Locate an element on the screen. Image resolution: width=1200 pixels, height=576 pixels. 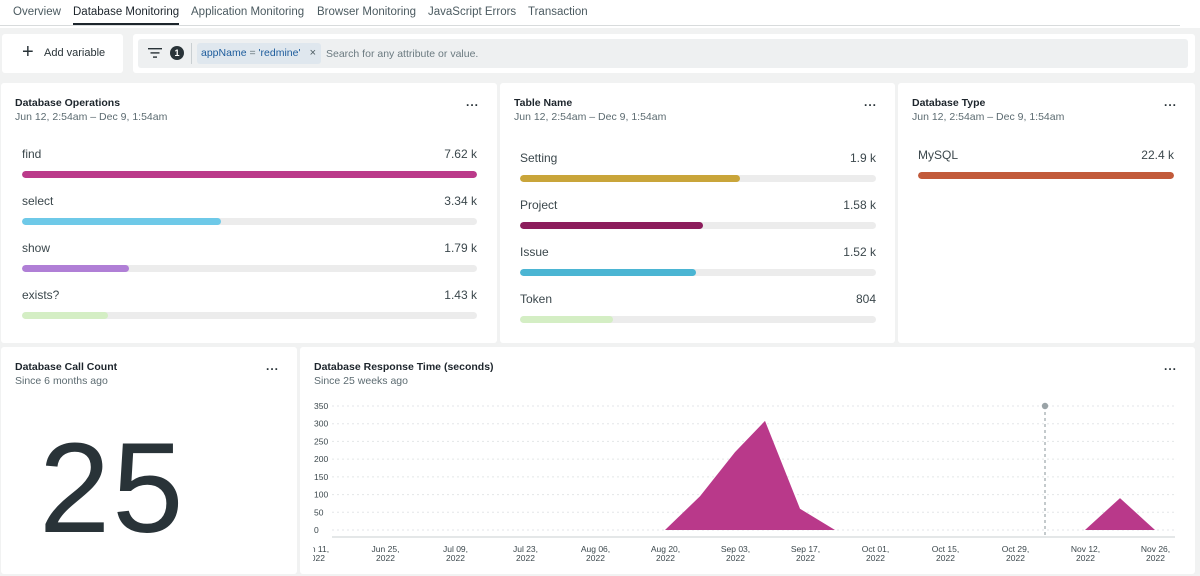
tab-application-monitoring: Application Monitoring is located at coordinates (248, 12).